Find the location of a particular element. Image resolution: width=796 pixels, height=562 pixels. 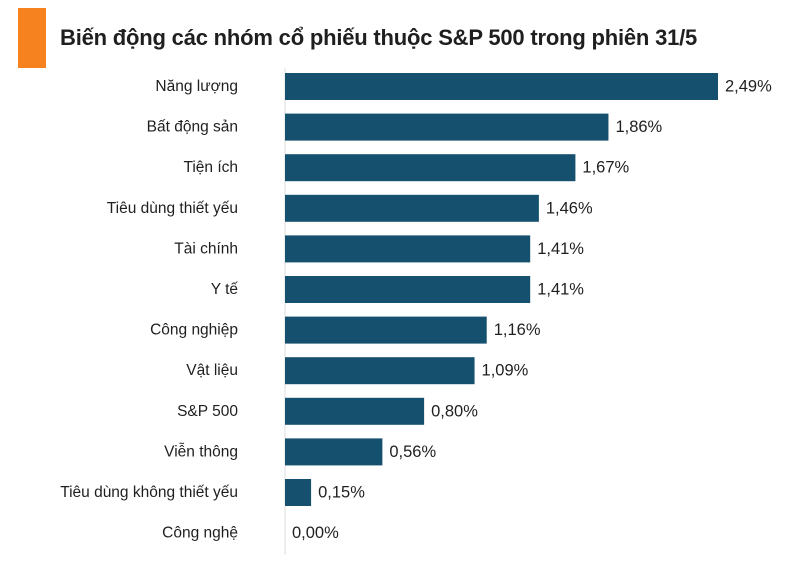

category-label: Viễn thông is located at coordinates (201, 451).